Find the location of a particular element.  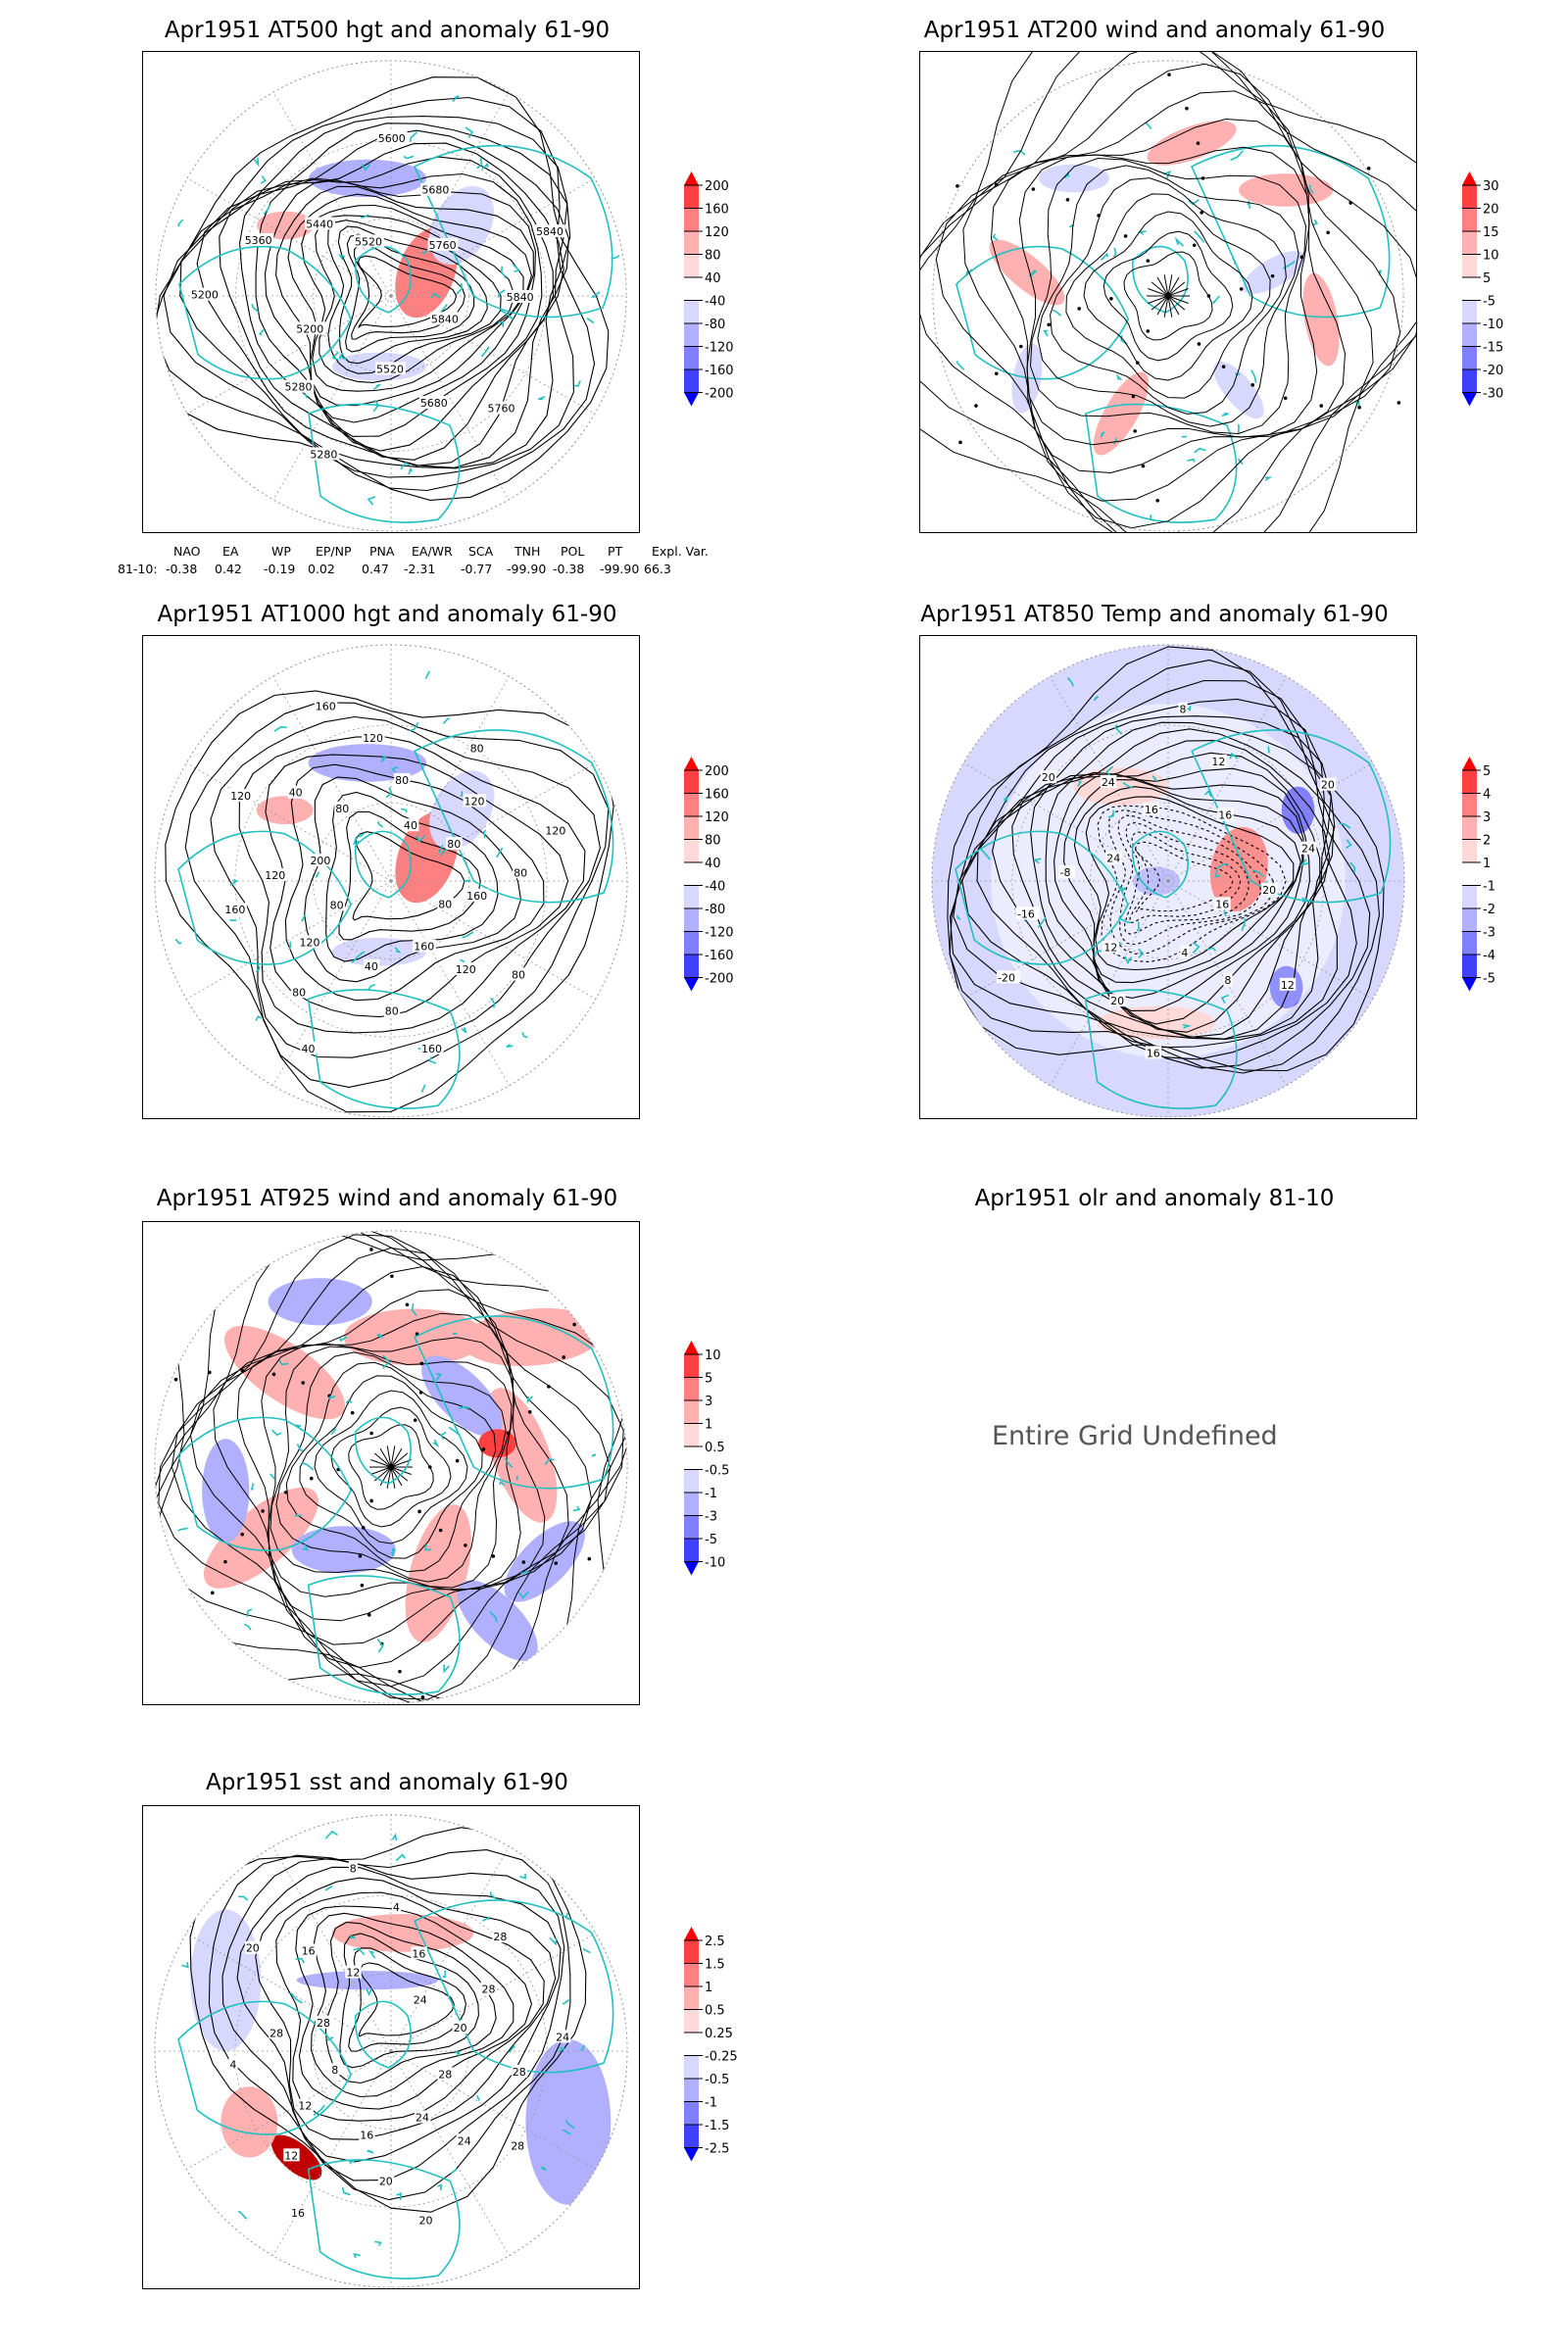

contour-label: 160 is located at coordinates (431, 1049).